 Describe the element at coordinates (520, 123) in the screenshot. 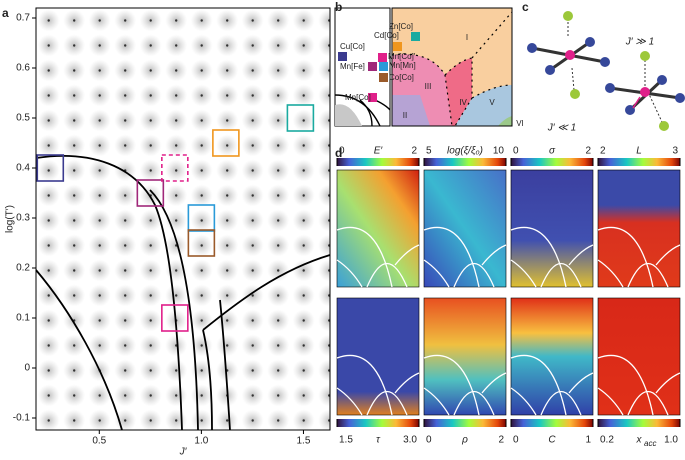

I see `region-label: VI` at that location.